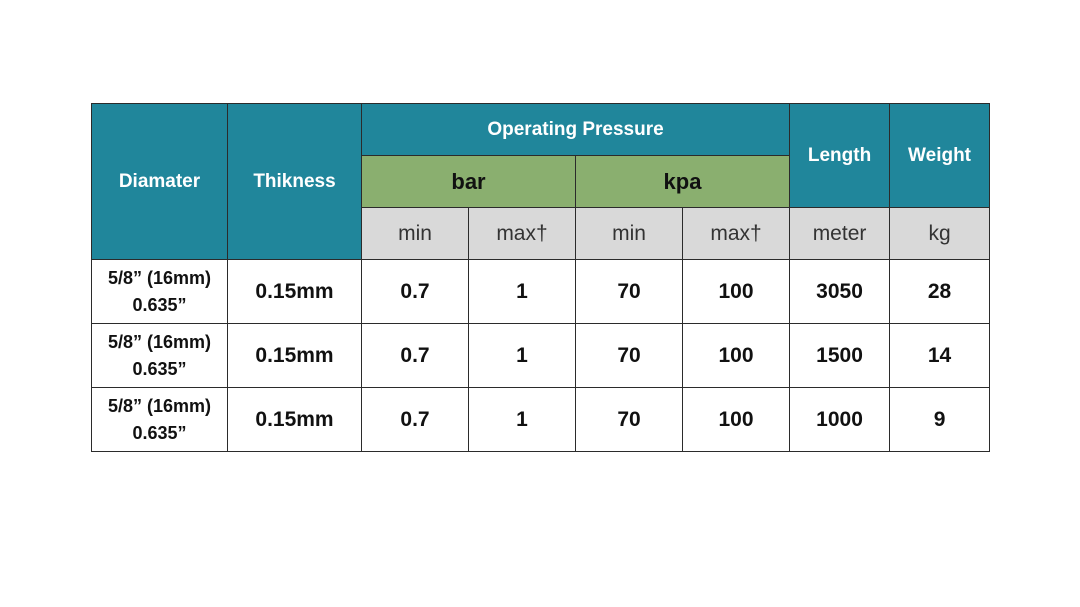  Describe the element at coordinates (468, 181) in the screenshot. I see `header-cell: bar` at that location.